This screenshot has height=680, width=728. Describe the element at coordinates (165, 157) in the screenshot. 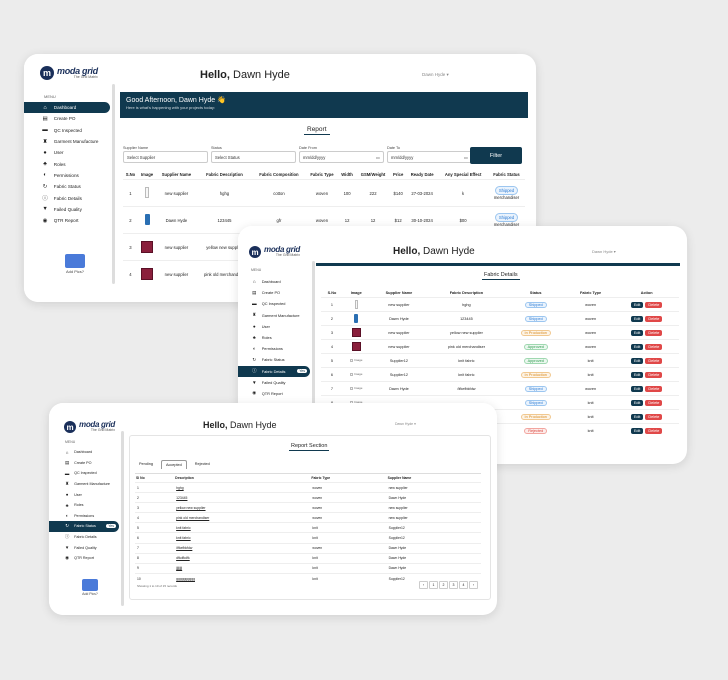

I see `filter-input: Select Supplier` at that location.